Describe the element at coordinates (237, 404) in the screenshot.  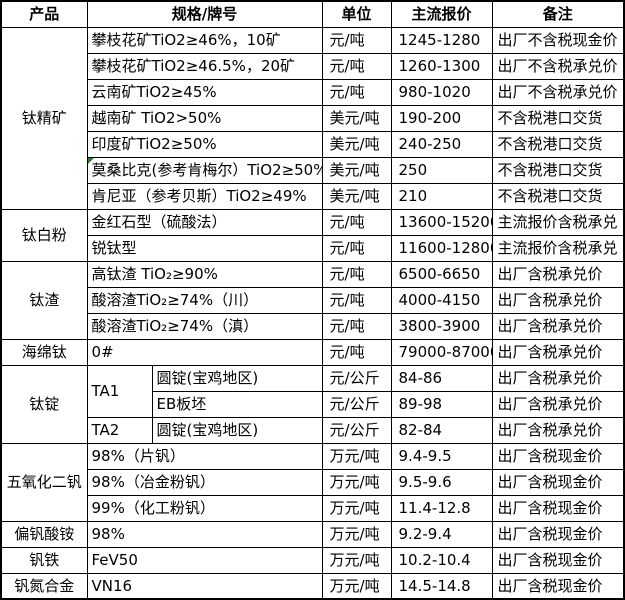
I see `spec-cell: EB板坯` at that location.